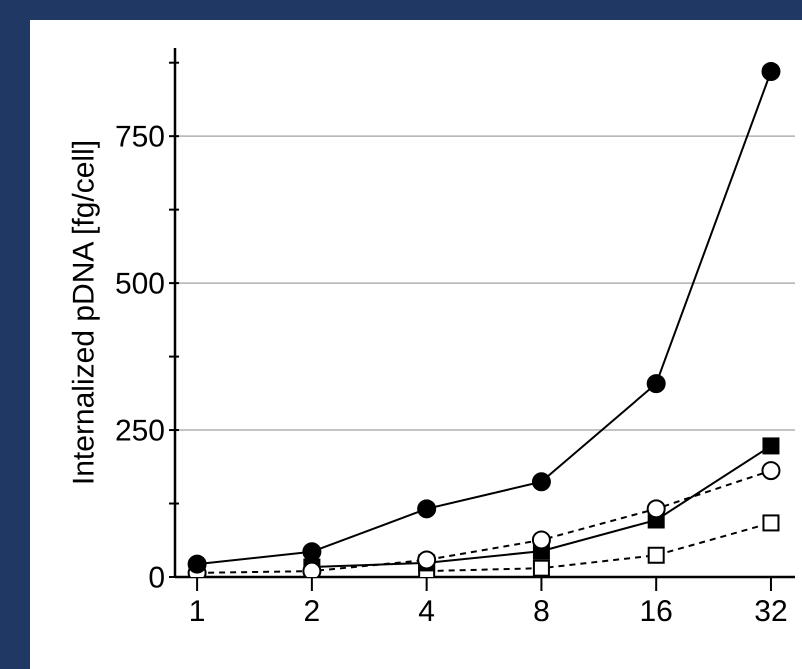 Image resolution: width=802 pixels, height=669 pixels. I want to click on y-tick-label: 750, so click(139, 137).